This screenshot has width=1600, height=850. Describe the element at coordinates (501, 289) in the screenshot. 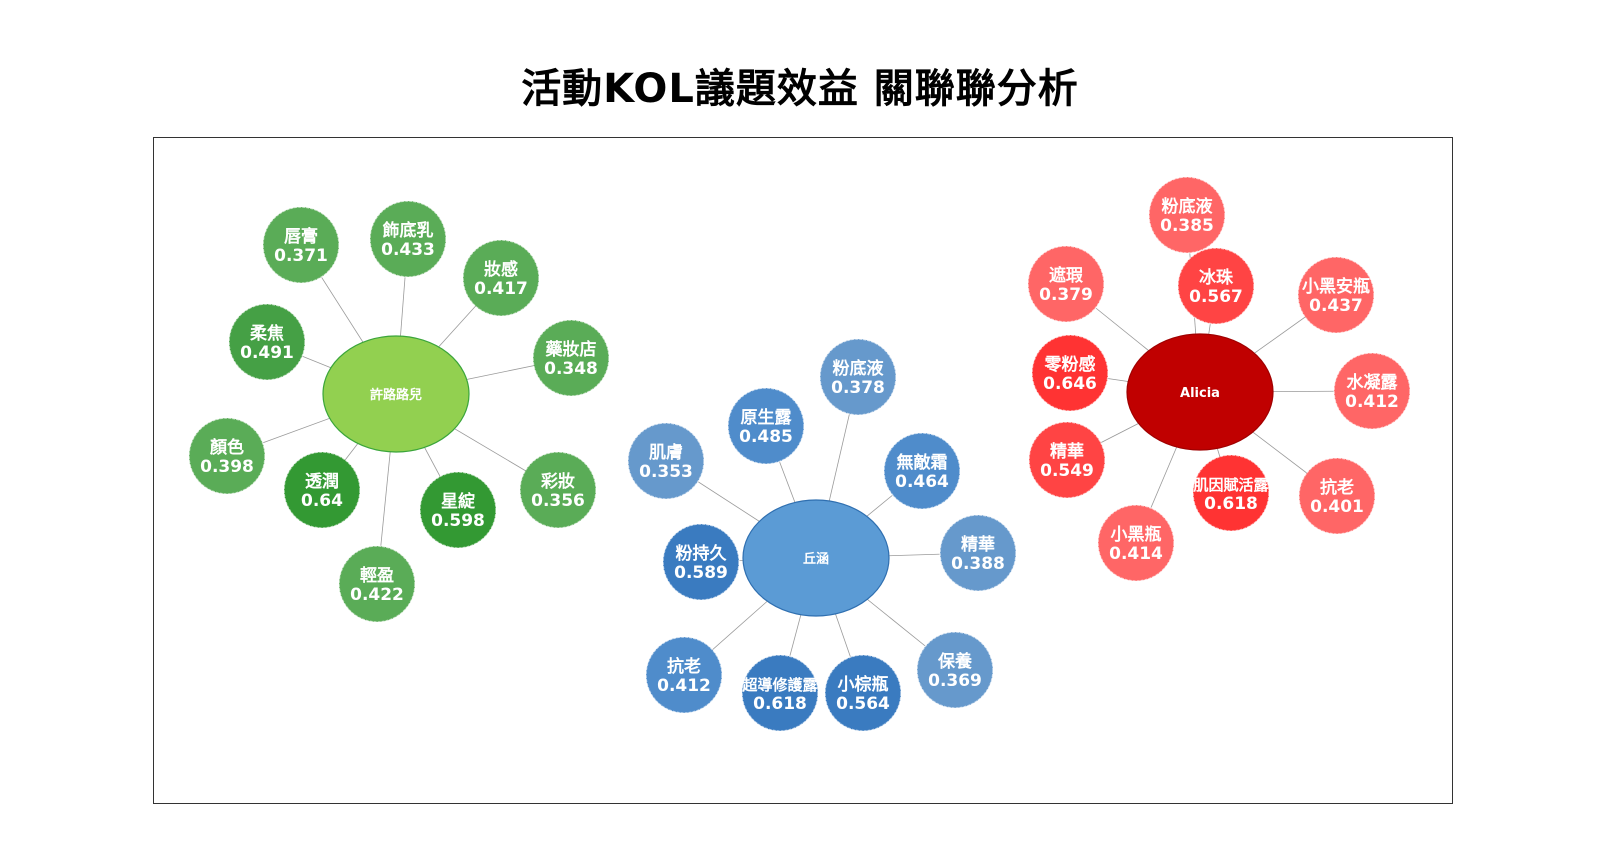

I see `topic-value: 0.417` at that location.